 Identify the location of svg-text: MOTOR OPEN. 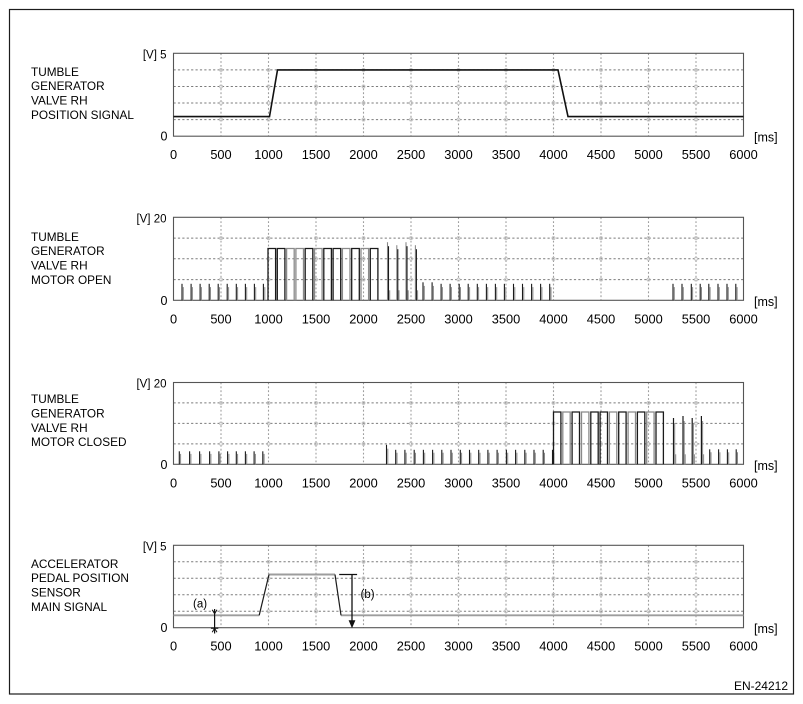
(71, 280).